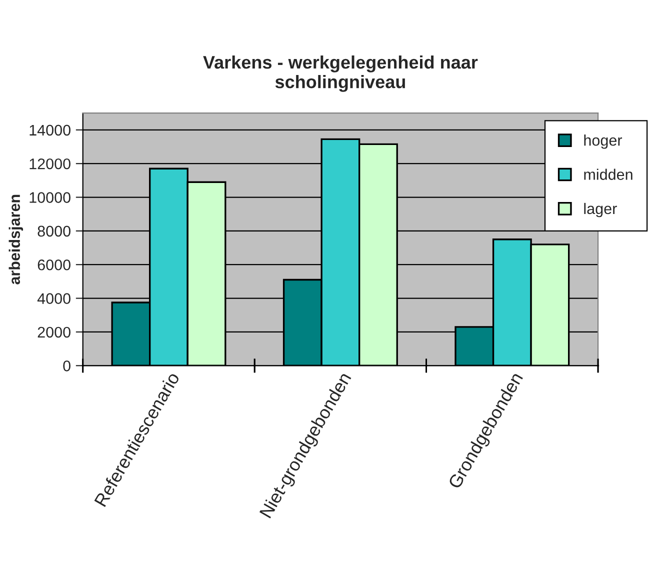 The width and height of the screenshot is (663, 574). Describe the element at coordinates (603, 141) in the screenshot. I see `legend-label: hoger` at that location.